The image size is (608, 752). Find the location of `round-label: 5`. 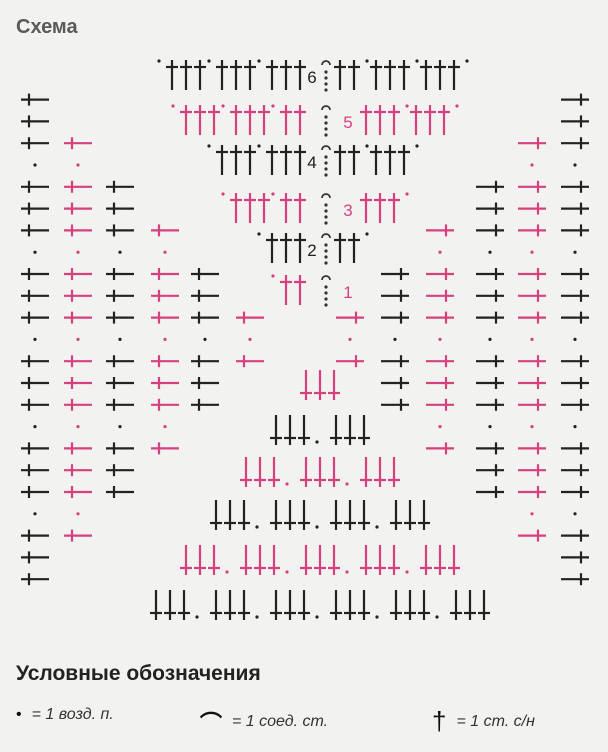

round-label: 5 is located at coordinates (347, 122).